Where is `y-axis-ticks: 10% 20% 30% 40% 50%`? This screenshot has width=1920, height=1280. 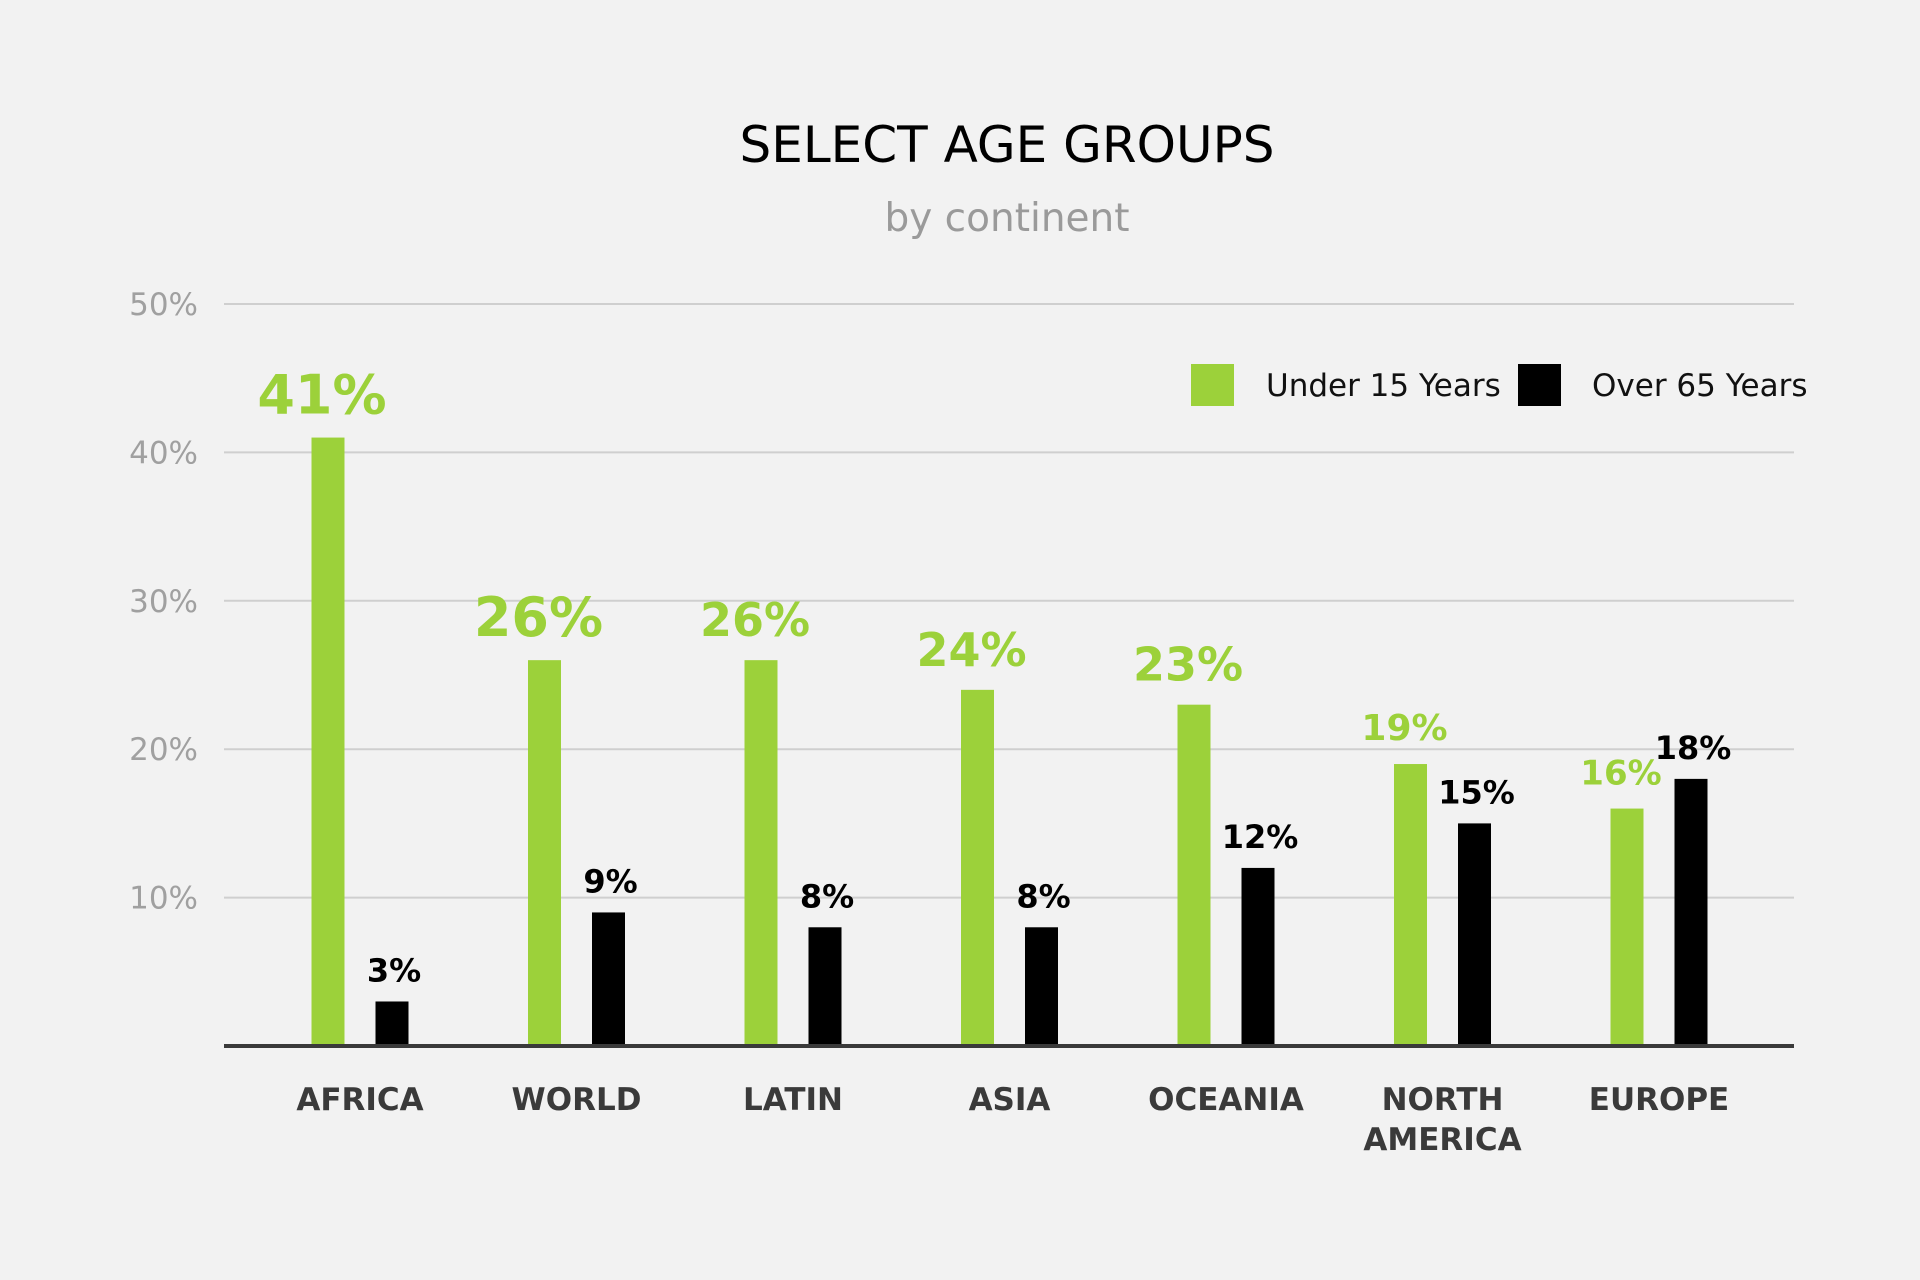 y-axis-ticks: 10% 20% 30% 40% 50% is located at coordinates (163, 602).